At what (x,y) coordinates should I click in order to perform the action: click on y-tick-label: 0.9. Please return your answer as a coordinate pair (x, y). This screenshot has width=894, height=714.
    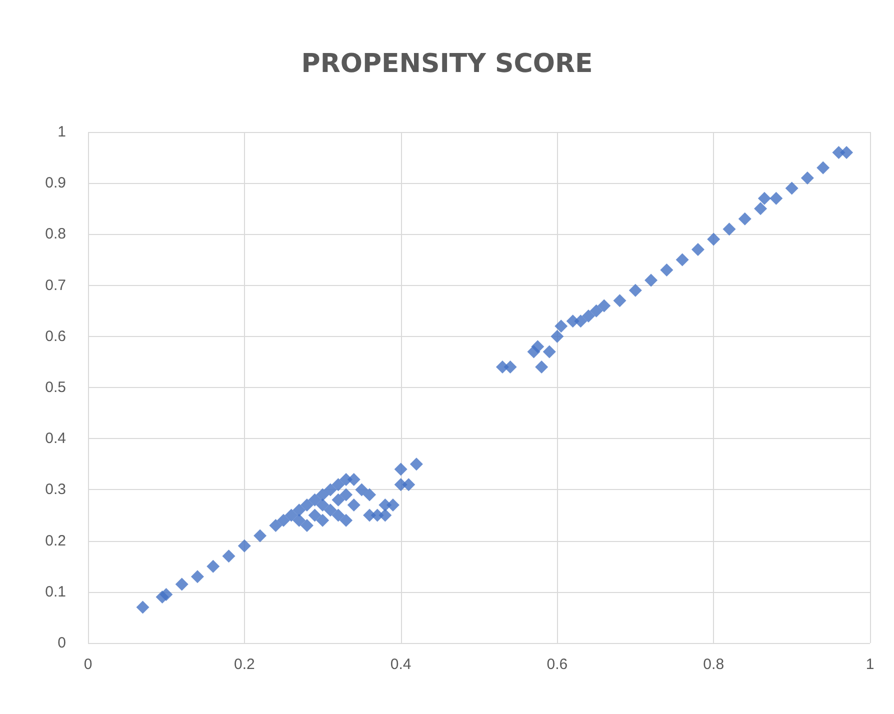
    Looking at the image, I should click on (55, 183).